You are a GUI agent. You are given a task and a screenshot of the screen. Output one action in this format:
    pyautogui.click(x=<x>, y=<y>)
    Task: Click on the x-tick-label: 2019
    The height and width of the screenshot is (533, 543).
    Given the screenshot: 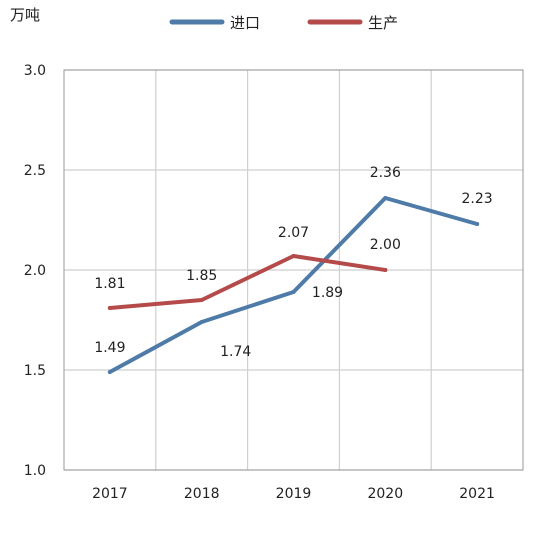 What is the action you would take?
    pyautogui.click(x=294, y=494)
    